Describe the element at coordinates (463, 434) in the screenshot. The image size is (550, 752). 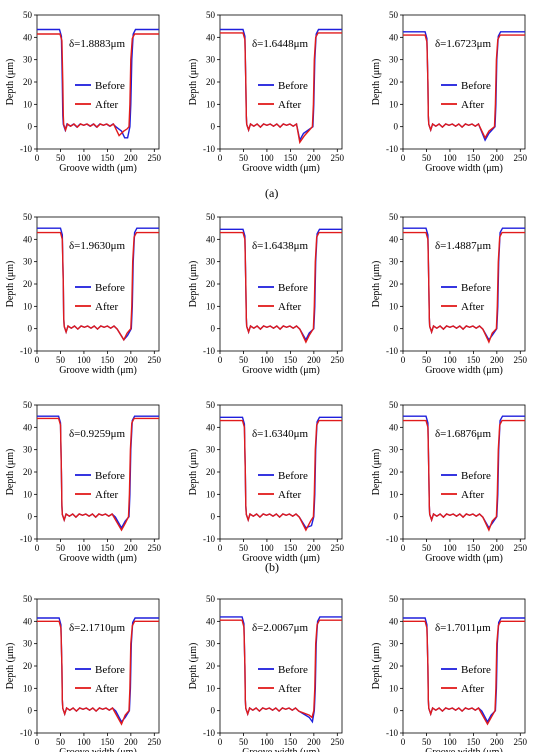
I see `delta-annotation: δ=1.6876μm` at that location.